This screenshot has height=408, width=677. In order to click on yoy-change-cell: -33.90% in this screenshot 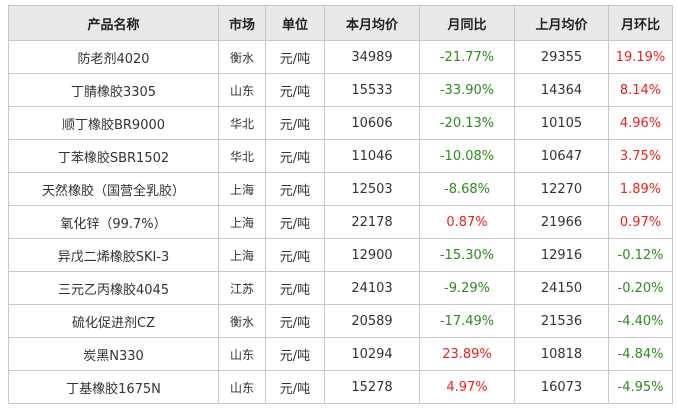, I will do `click(467, 90)`.